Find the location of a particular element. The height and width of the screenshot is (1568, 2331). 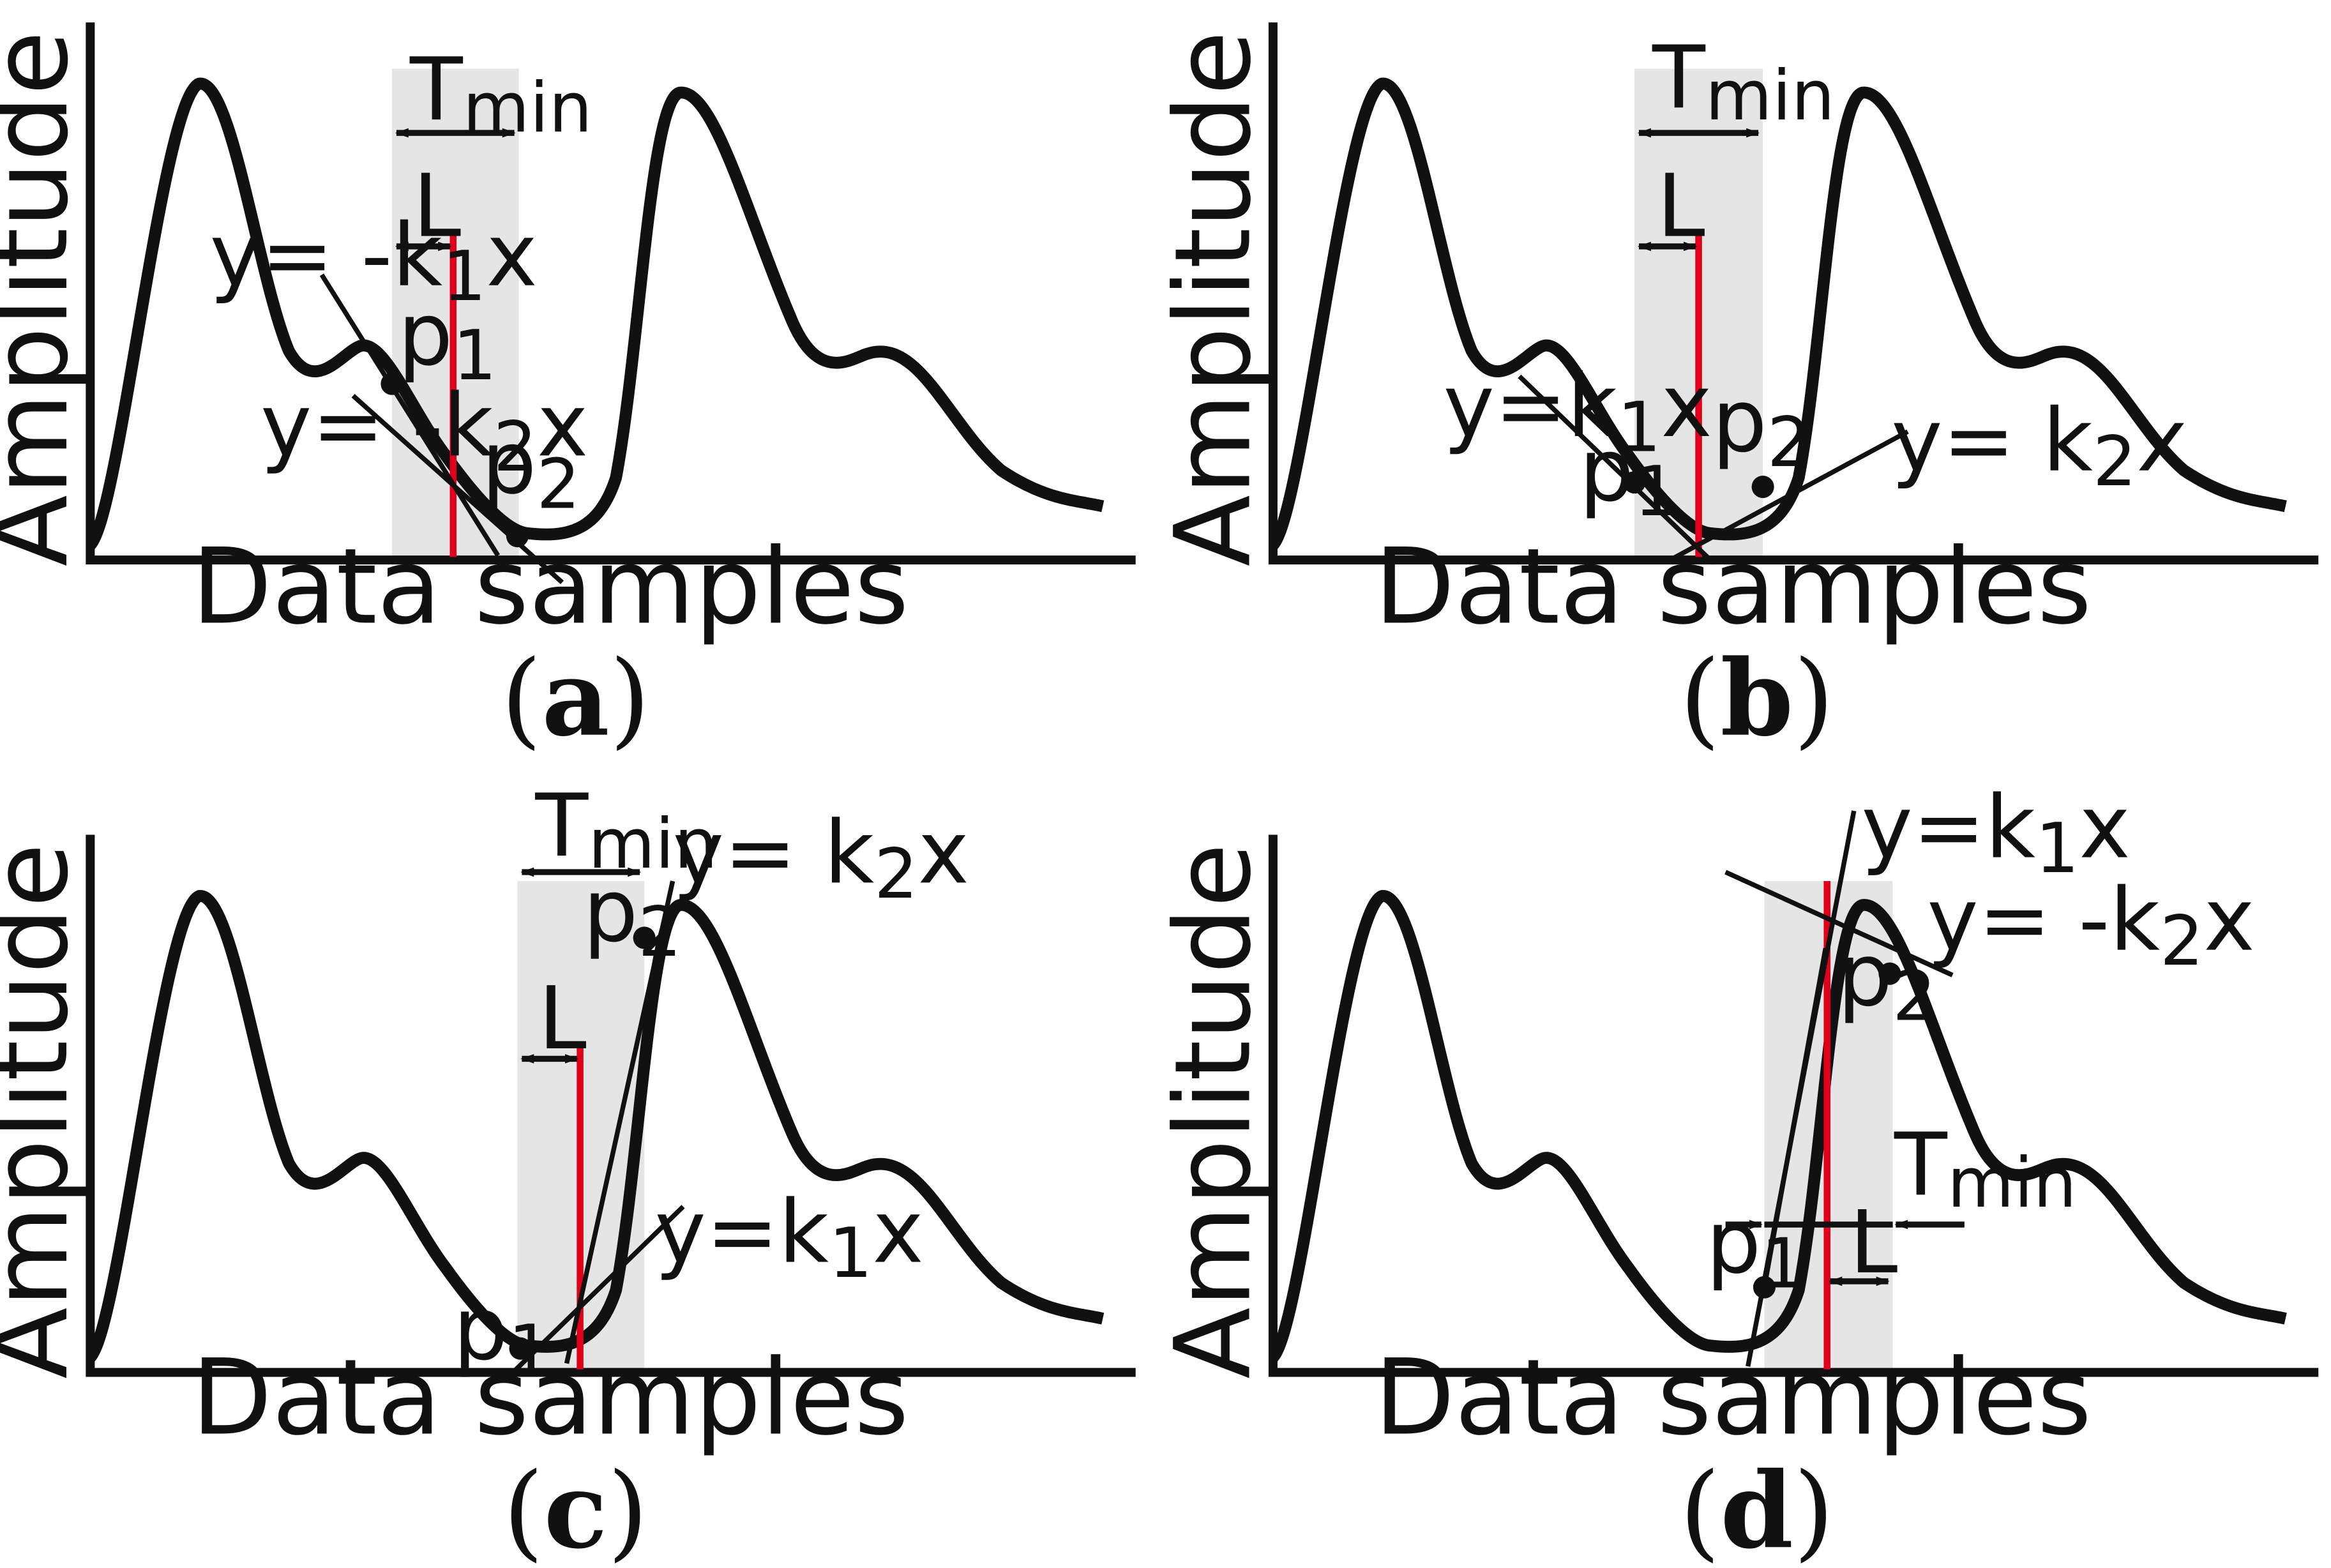

panel-a-eq-2: y= -k2x is located at coordinates (424, 430).